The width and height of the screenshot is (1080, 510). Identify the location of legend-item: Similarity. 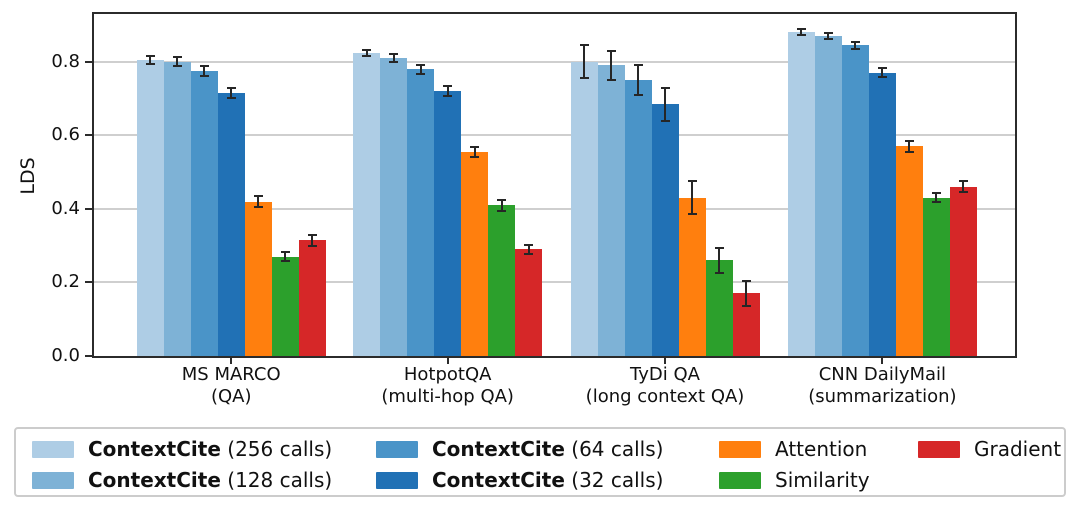
(794, 480).